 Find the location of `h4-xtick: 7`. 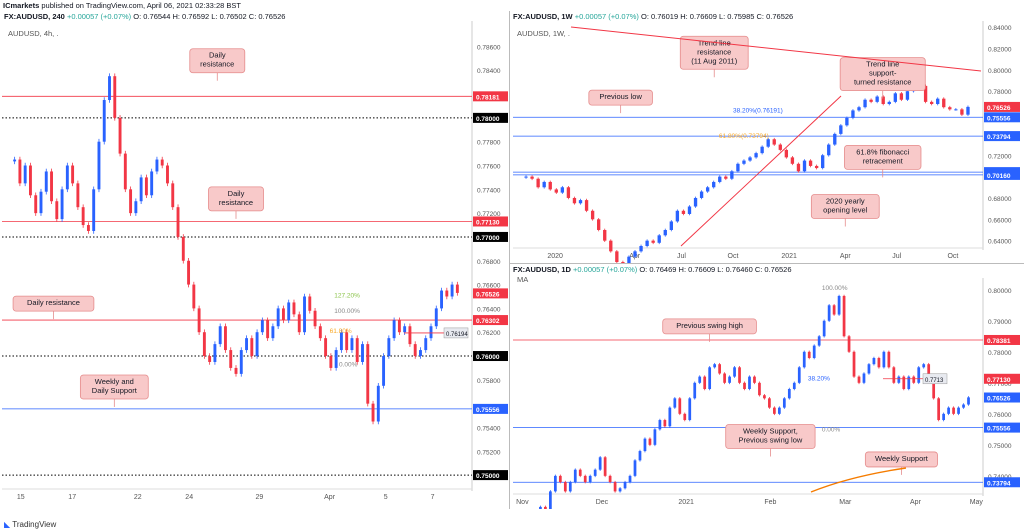

h4-xtick: 7 is located at coordinates (433, 497).